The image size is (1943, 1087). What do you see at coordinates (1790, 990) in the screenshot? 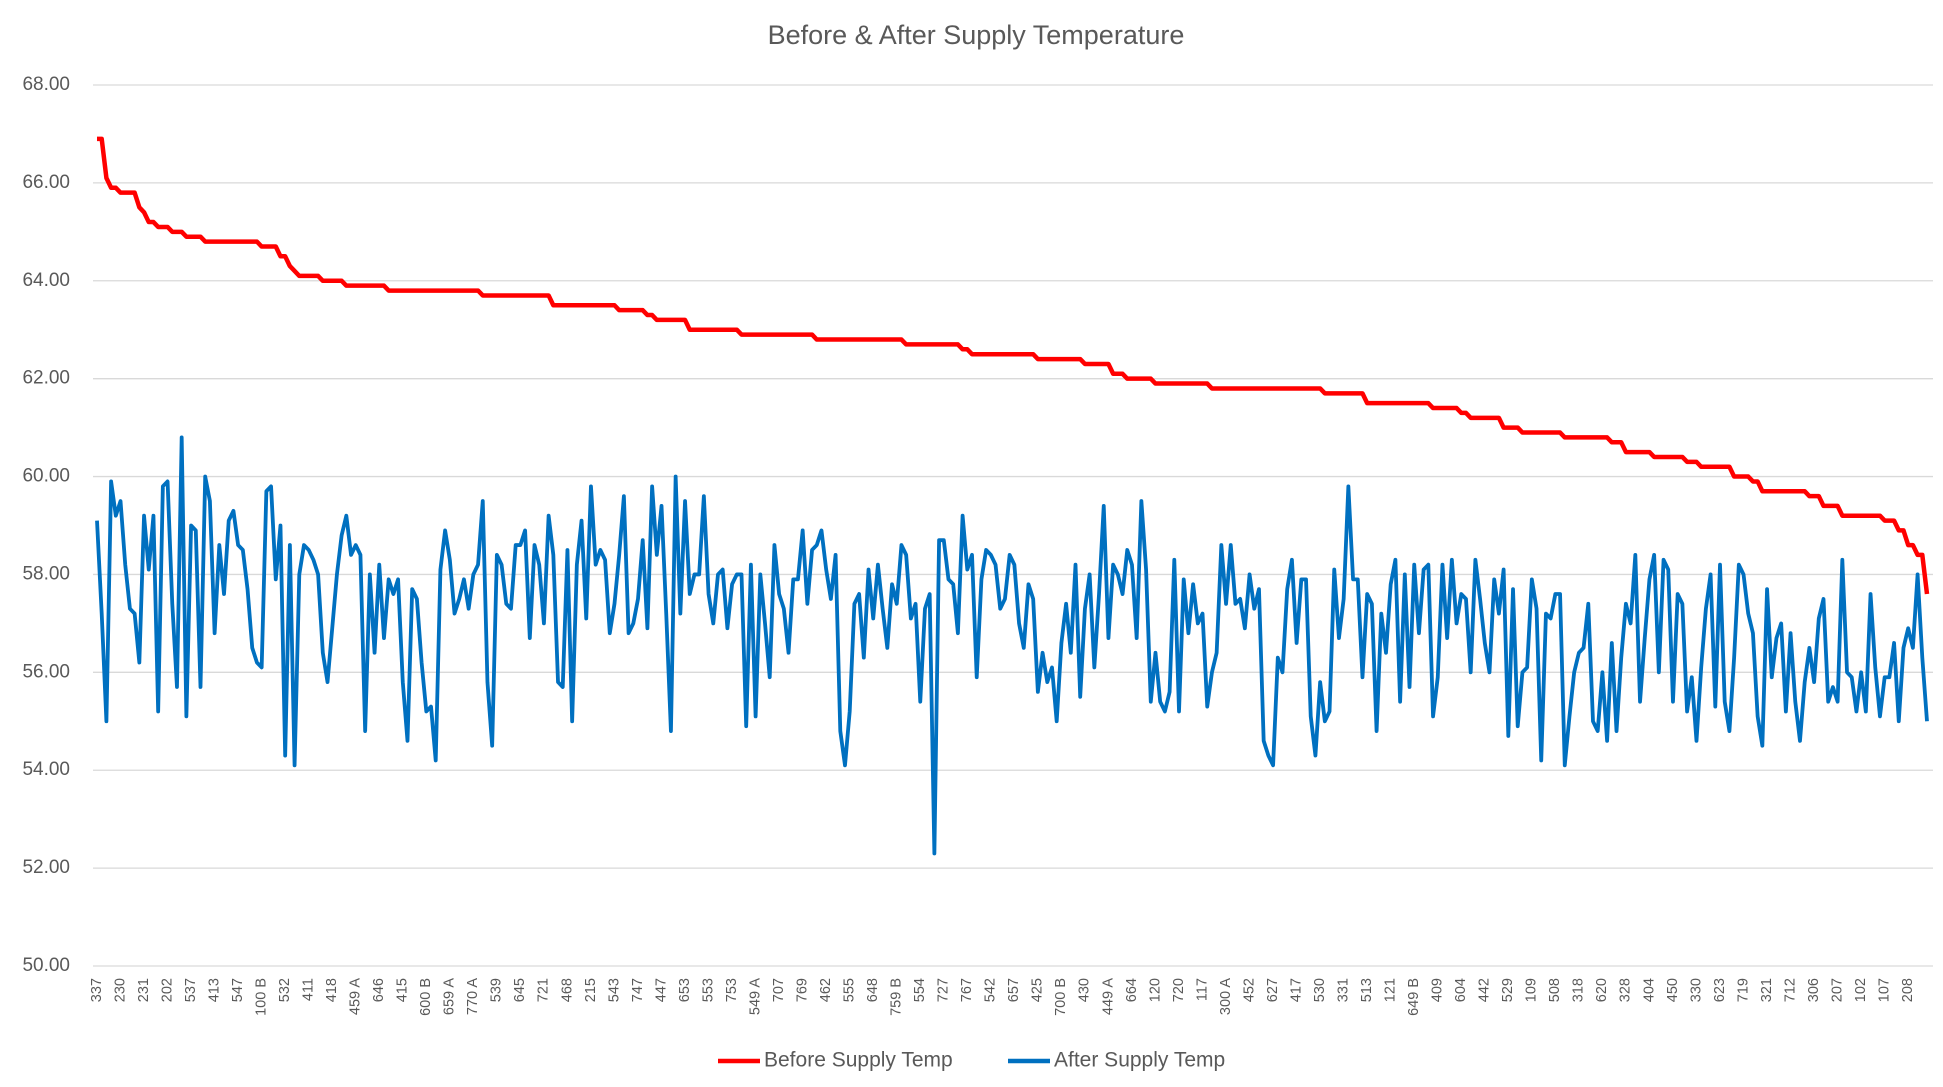
I see `x-tick-label: 712` at bounding box center [1790, 990].